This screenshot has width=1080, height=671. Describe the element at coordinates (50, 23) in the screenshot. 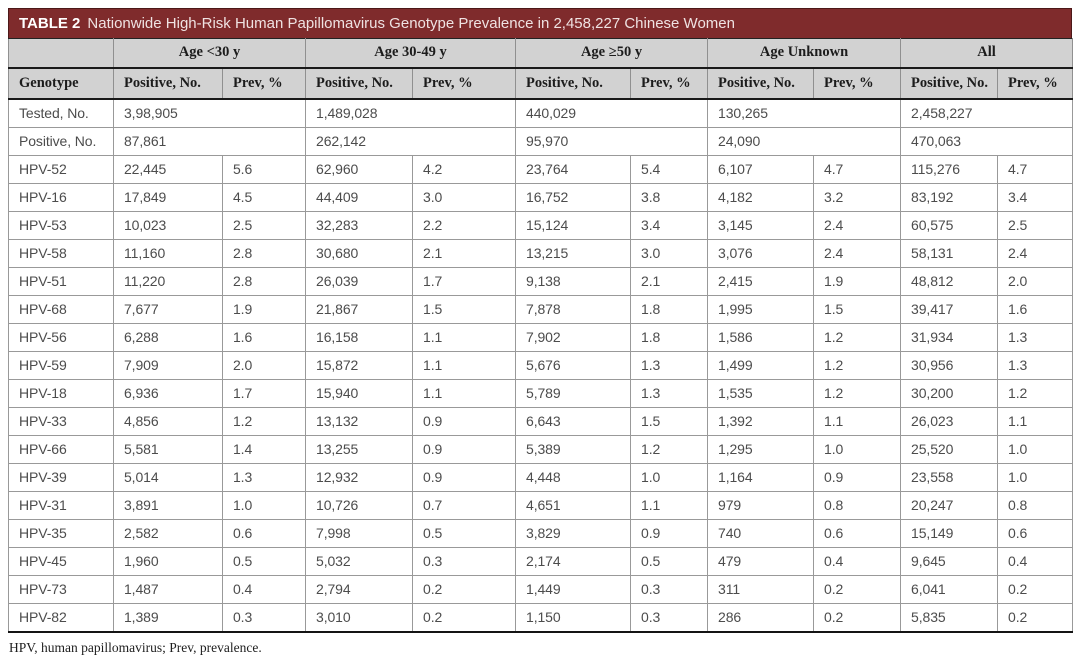

I see `table-number-label: TABLE 2` at that location.